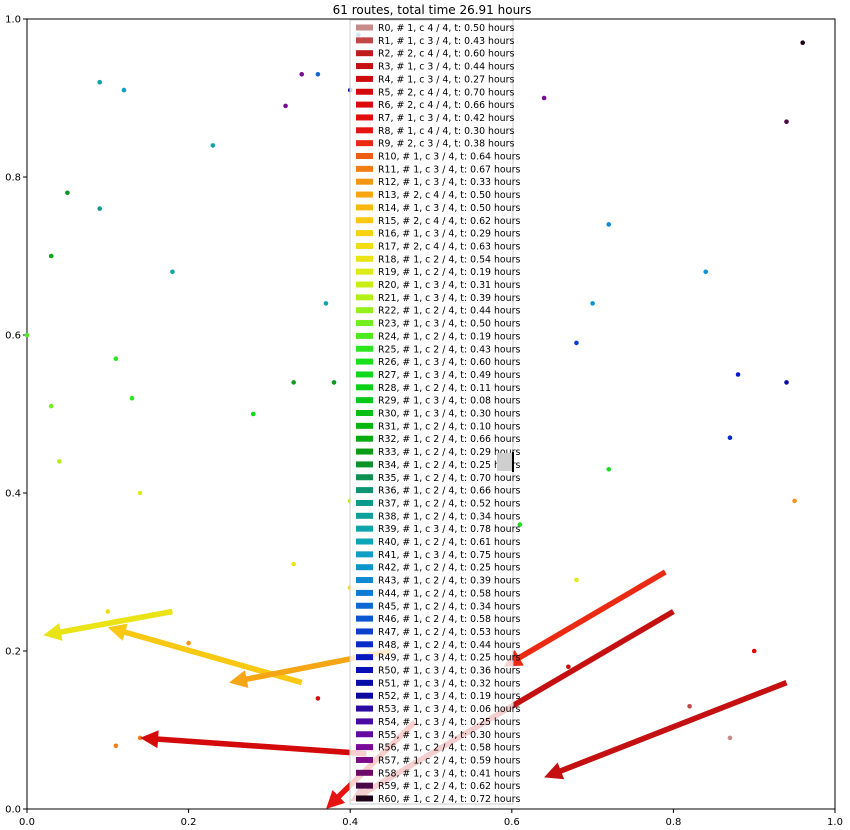 The width and height of the screenshot is (850, 830). What do you see at coordinates (449, 234) in the screenshot?
I see `legend-label: R16, # 1, c 3 / 4, t: 0.29 hours` at bounding box center [449, 234].